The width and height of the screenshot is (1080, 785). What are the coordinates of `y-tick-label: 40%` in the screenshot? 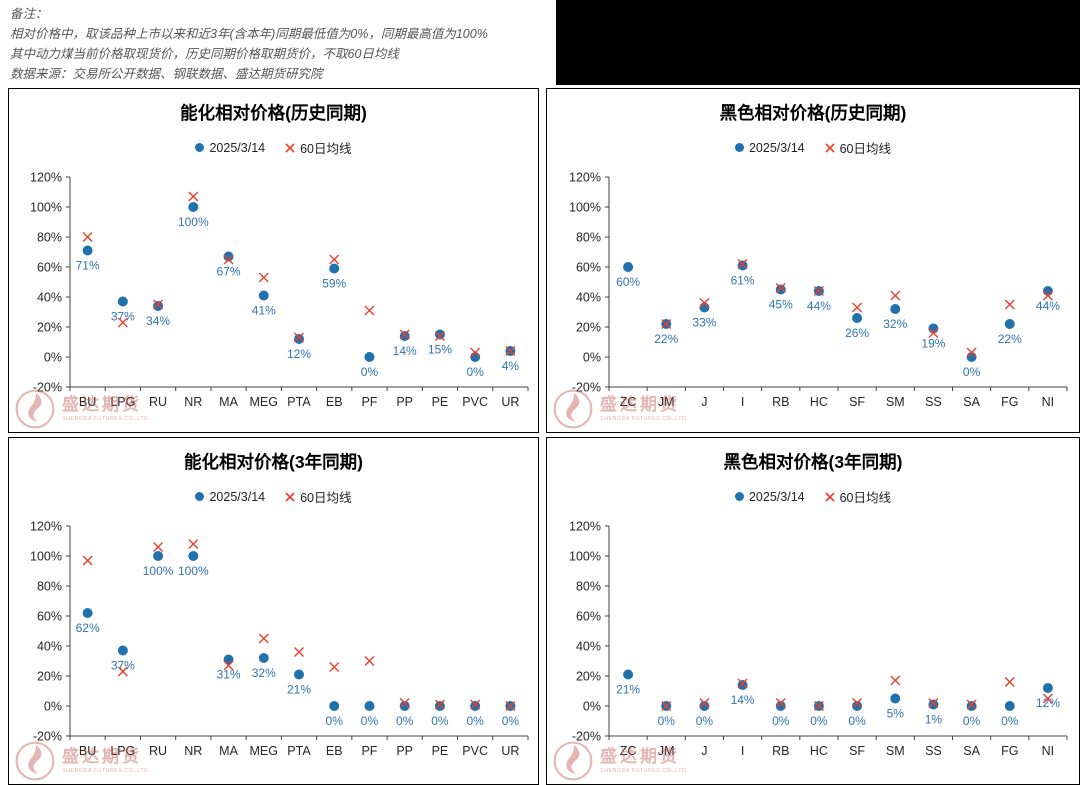 It's located at (48, 298).